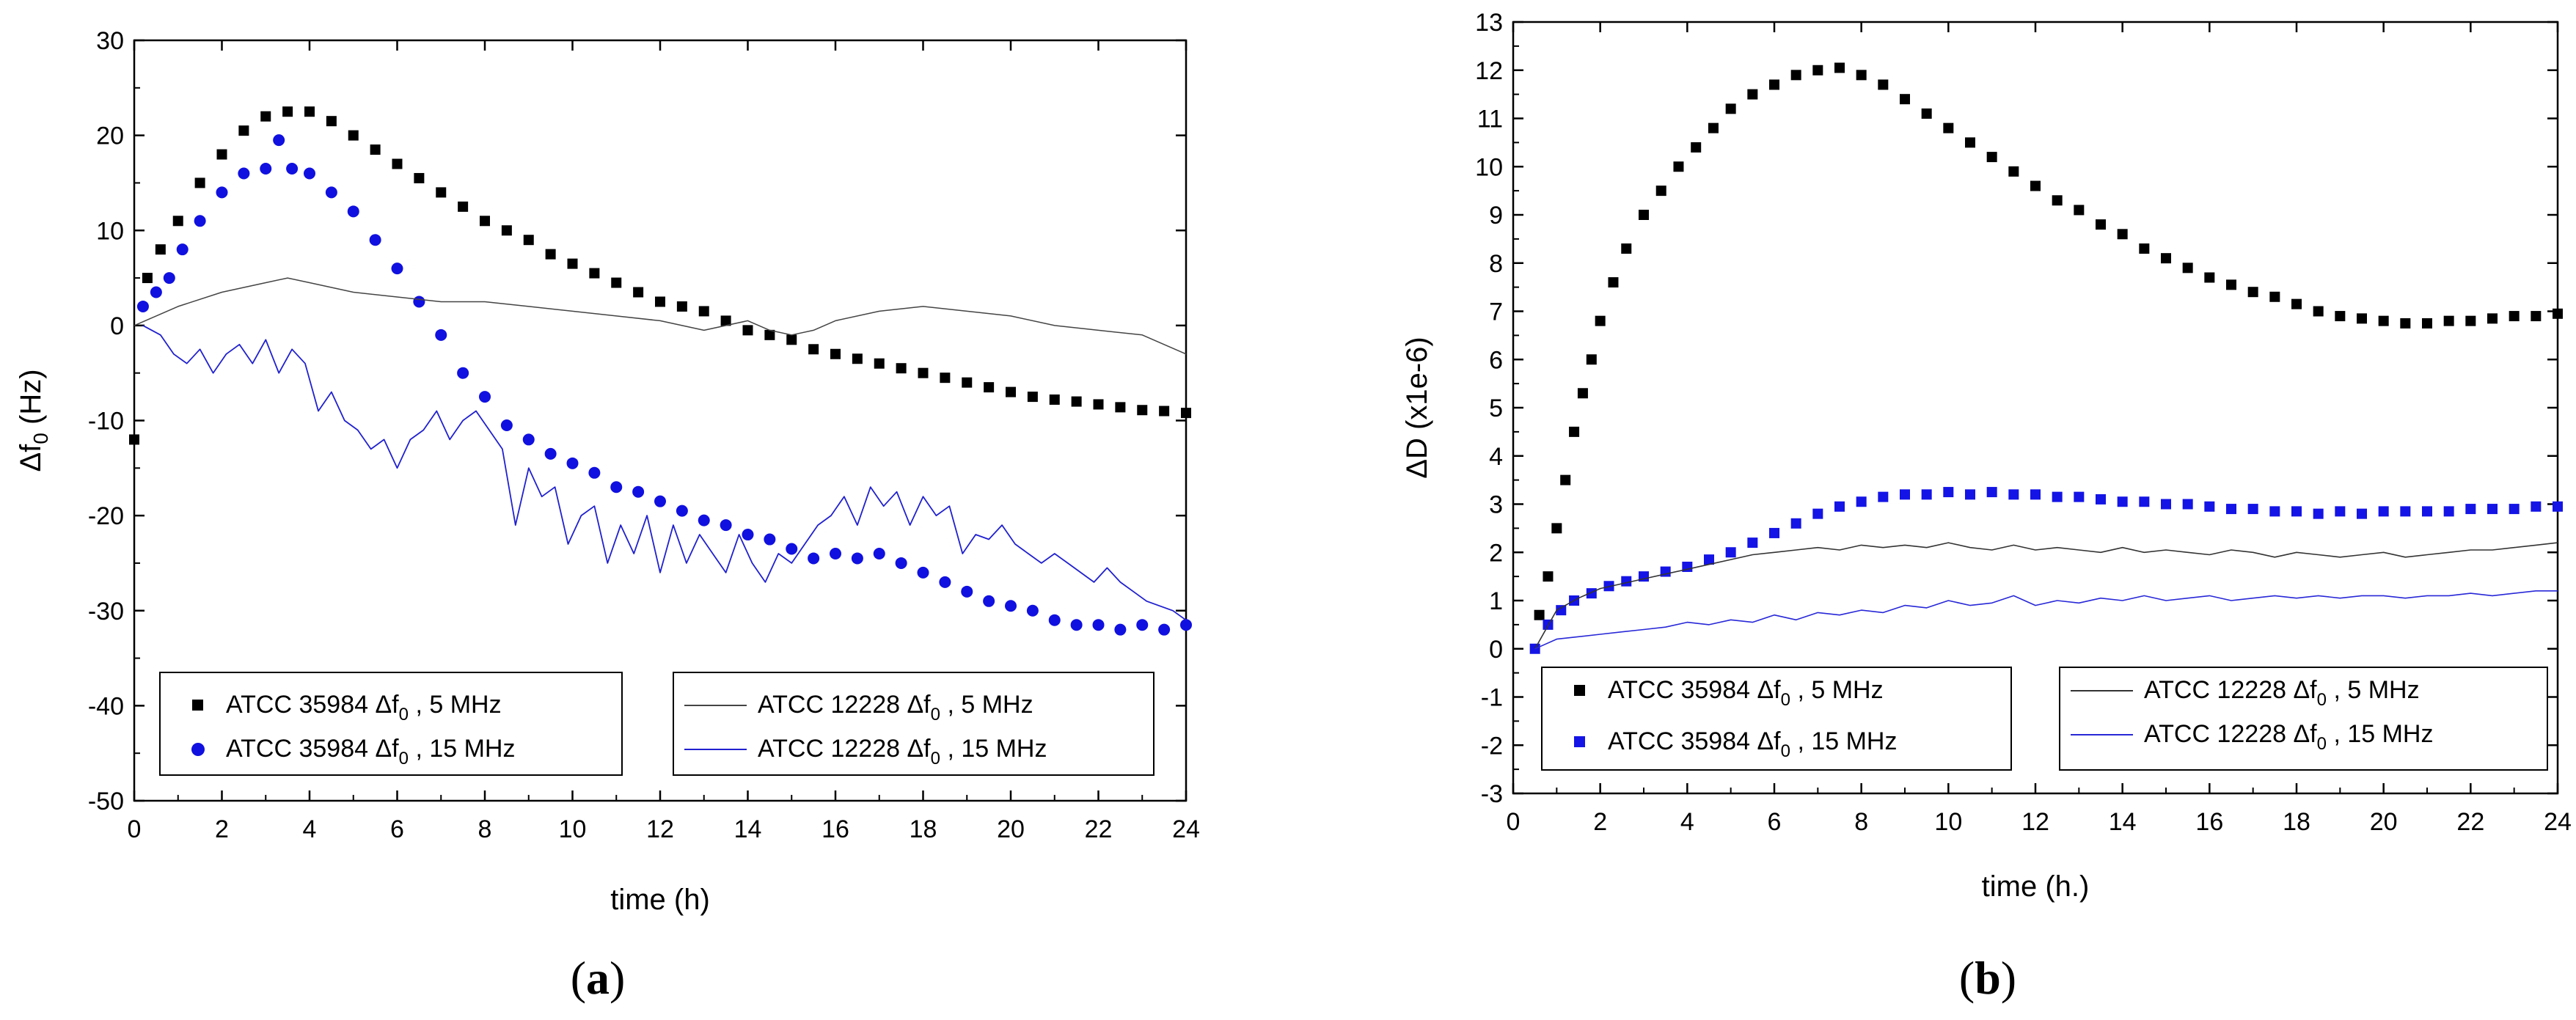  What do you see at coordinates (456, 705) in the screenshot?
I see `legend-label-tail: , 5 MHz` at bounding box center [456, 705].